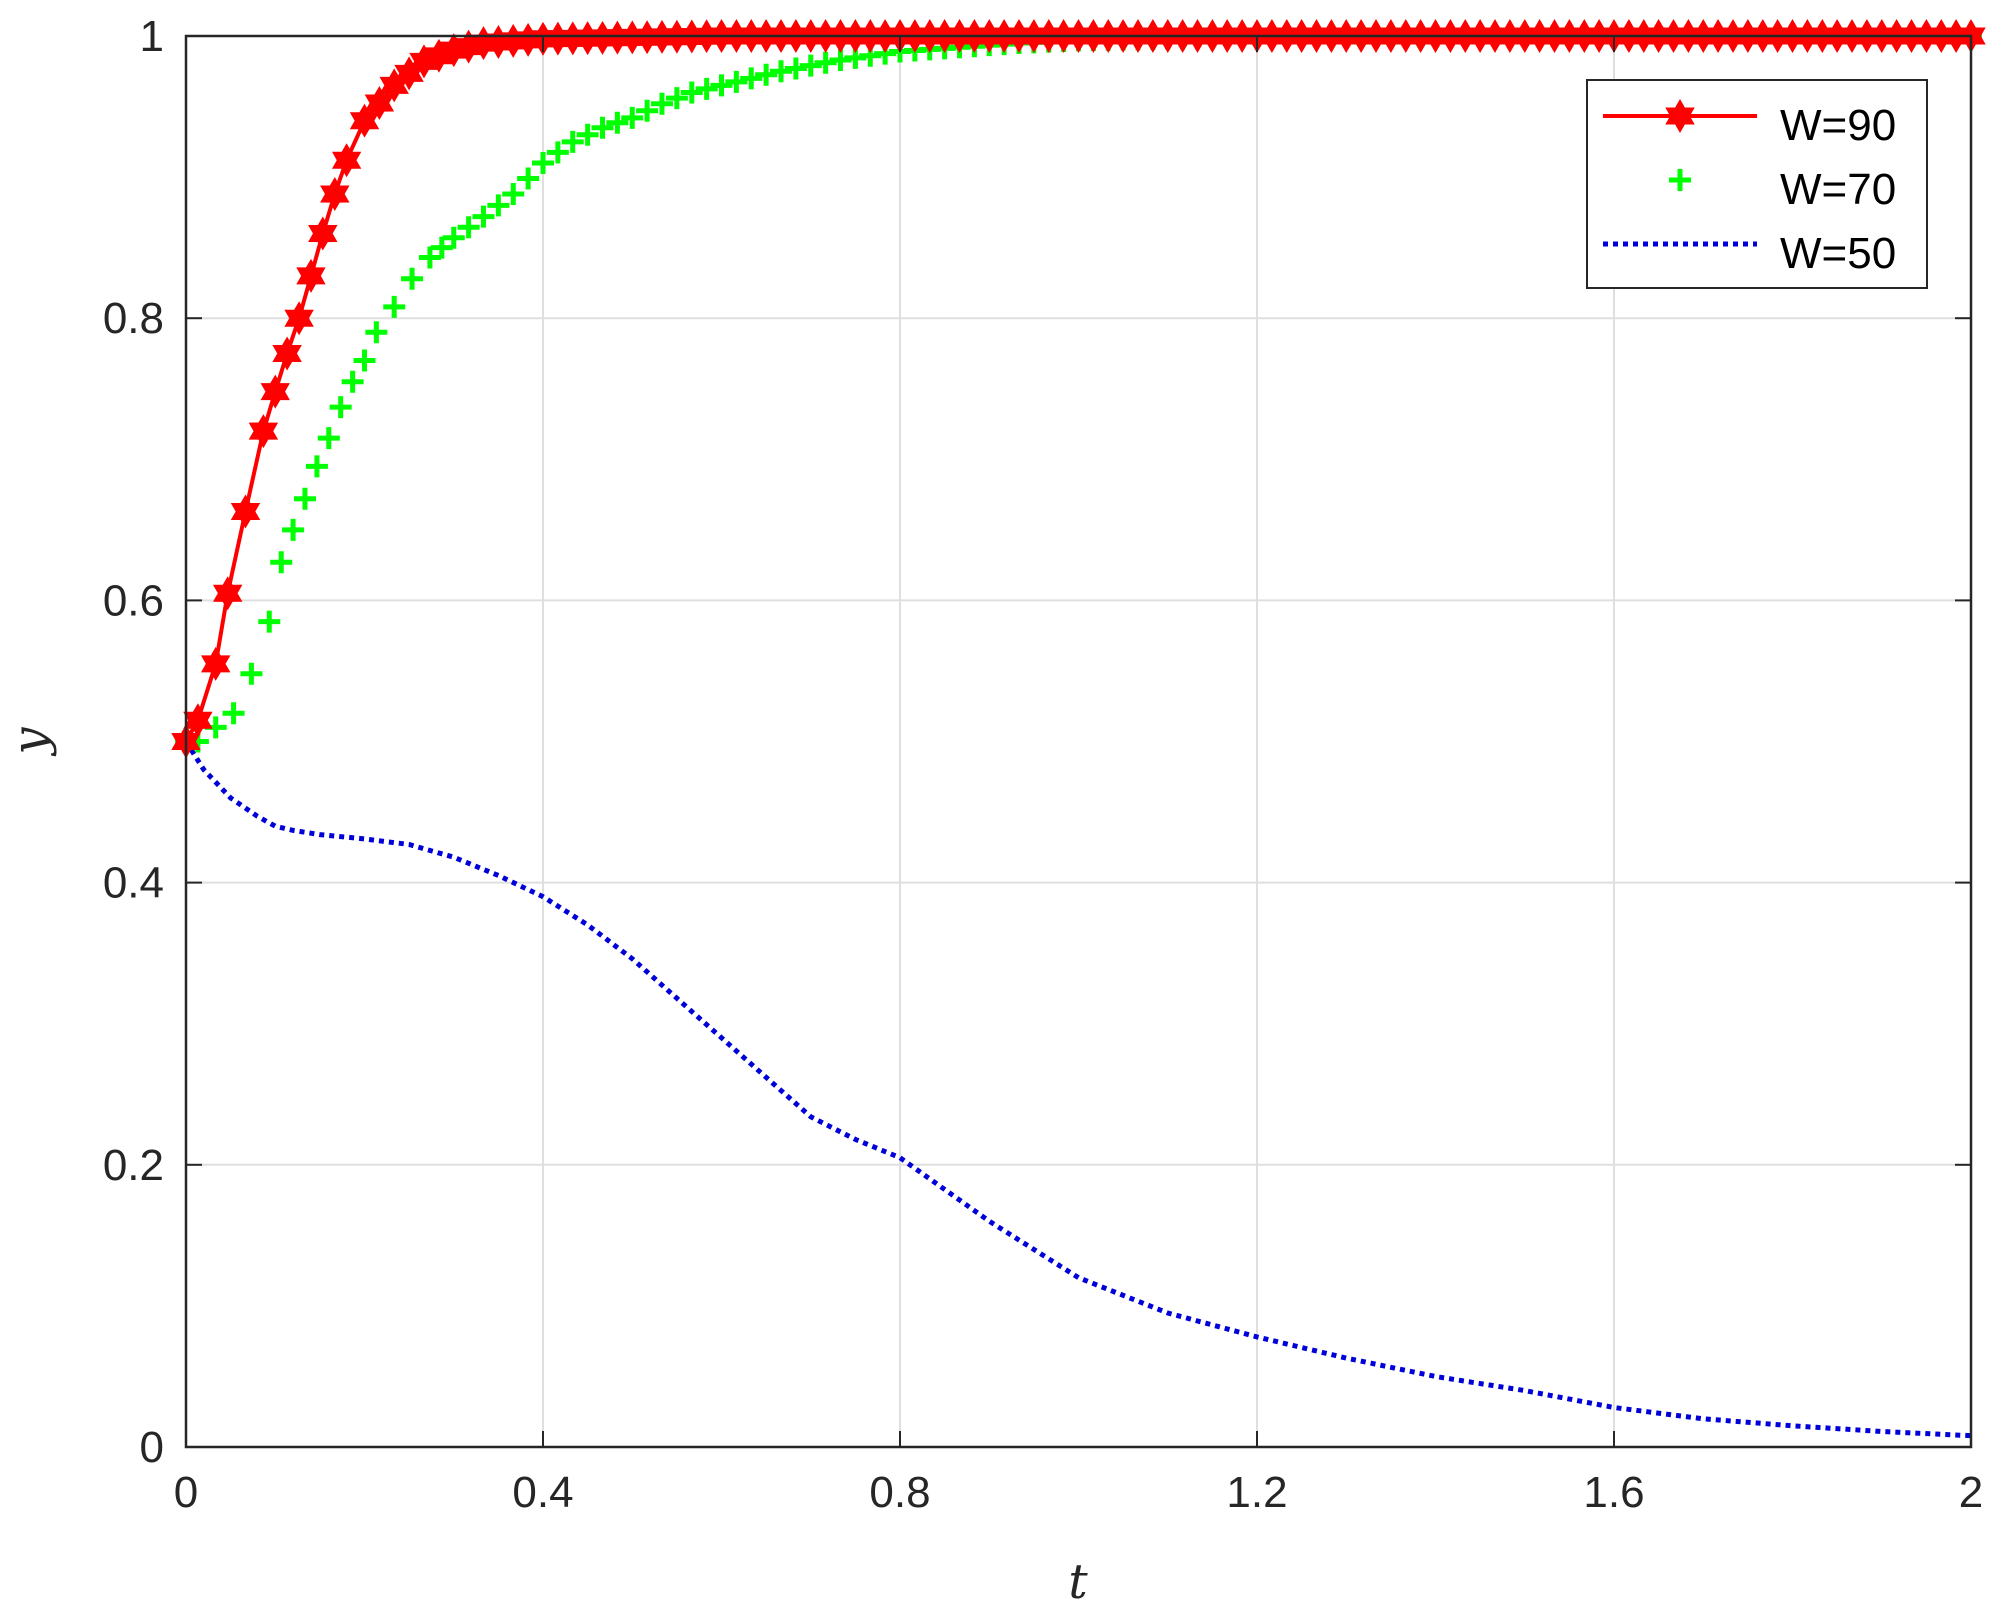 The height and width of the screenshot is (1616, 2000). Describe the element at coordinates (1971, 1492) in the screenshot. I see `x-tick-label: 2` at that location.